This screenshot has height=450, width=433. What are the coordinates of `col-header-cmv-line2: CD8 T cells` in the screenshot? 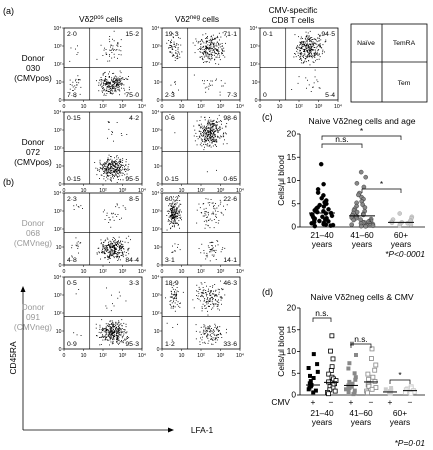 It's located at (293, 20).